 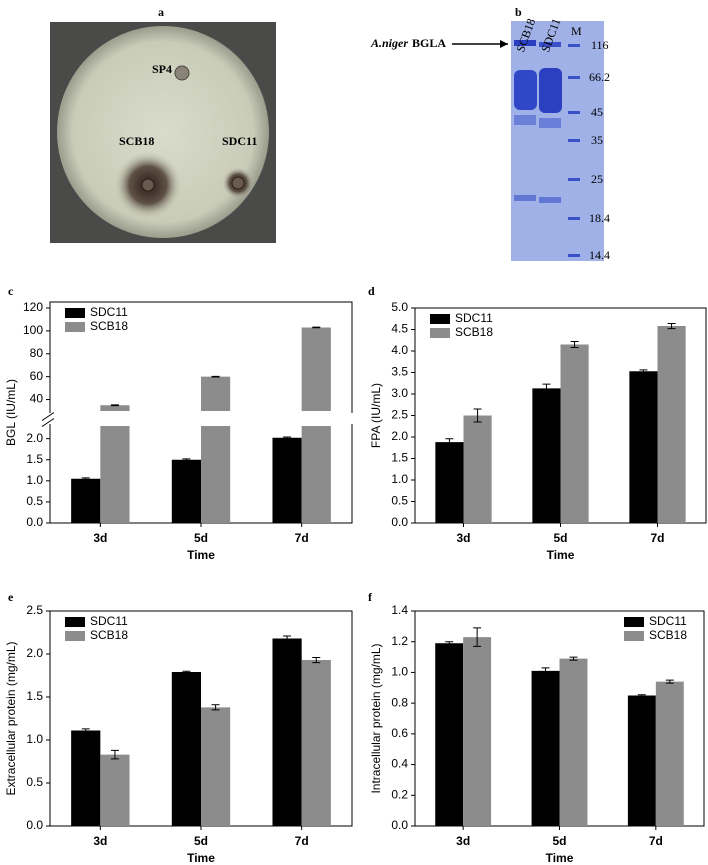 I want to click on y-tick-label: 40, so click(x=37, y=399).